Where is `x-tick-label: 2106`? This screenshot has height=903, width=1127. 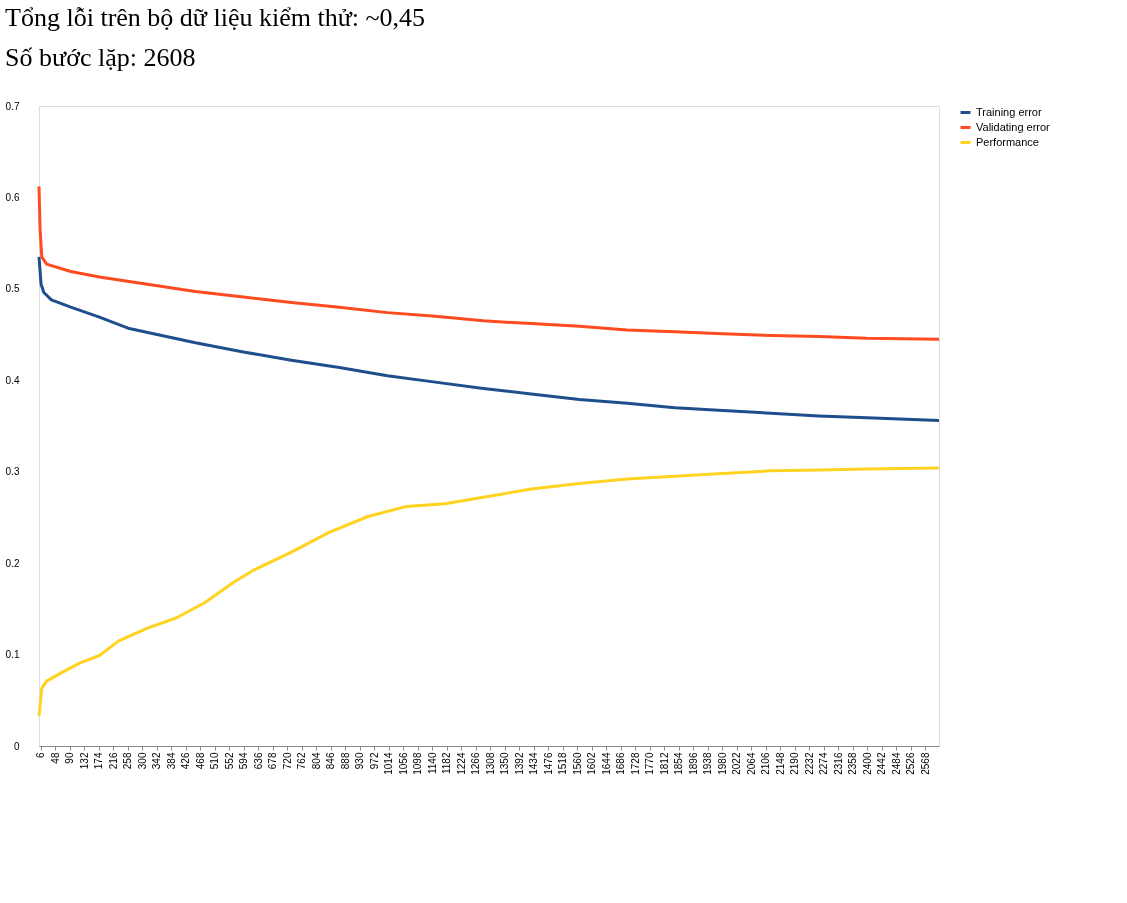
x-tick-label: 2106 is located at coordinates (766, 763).